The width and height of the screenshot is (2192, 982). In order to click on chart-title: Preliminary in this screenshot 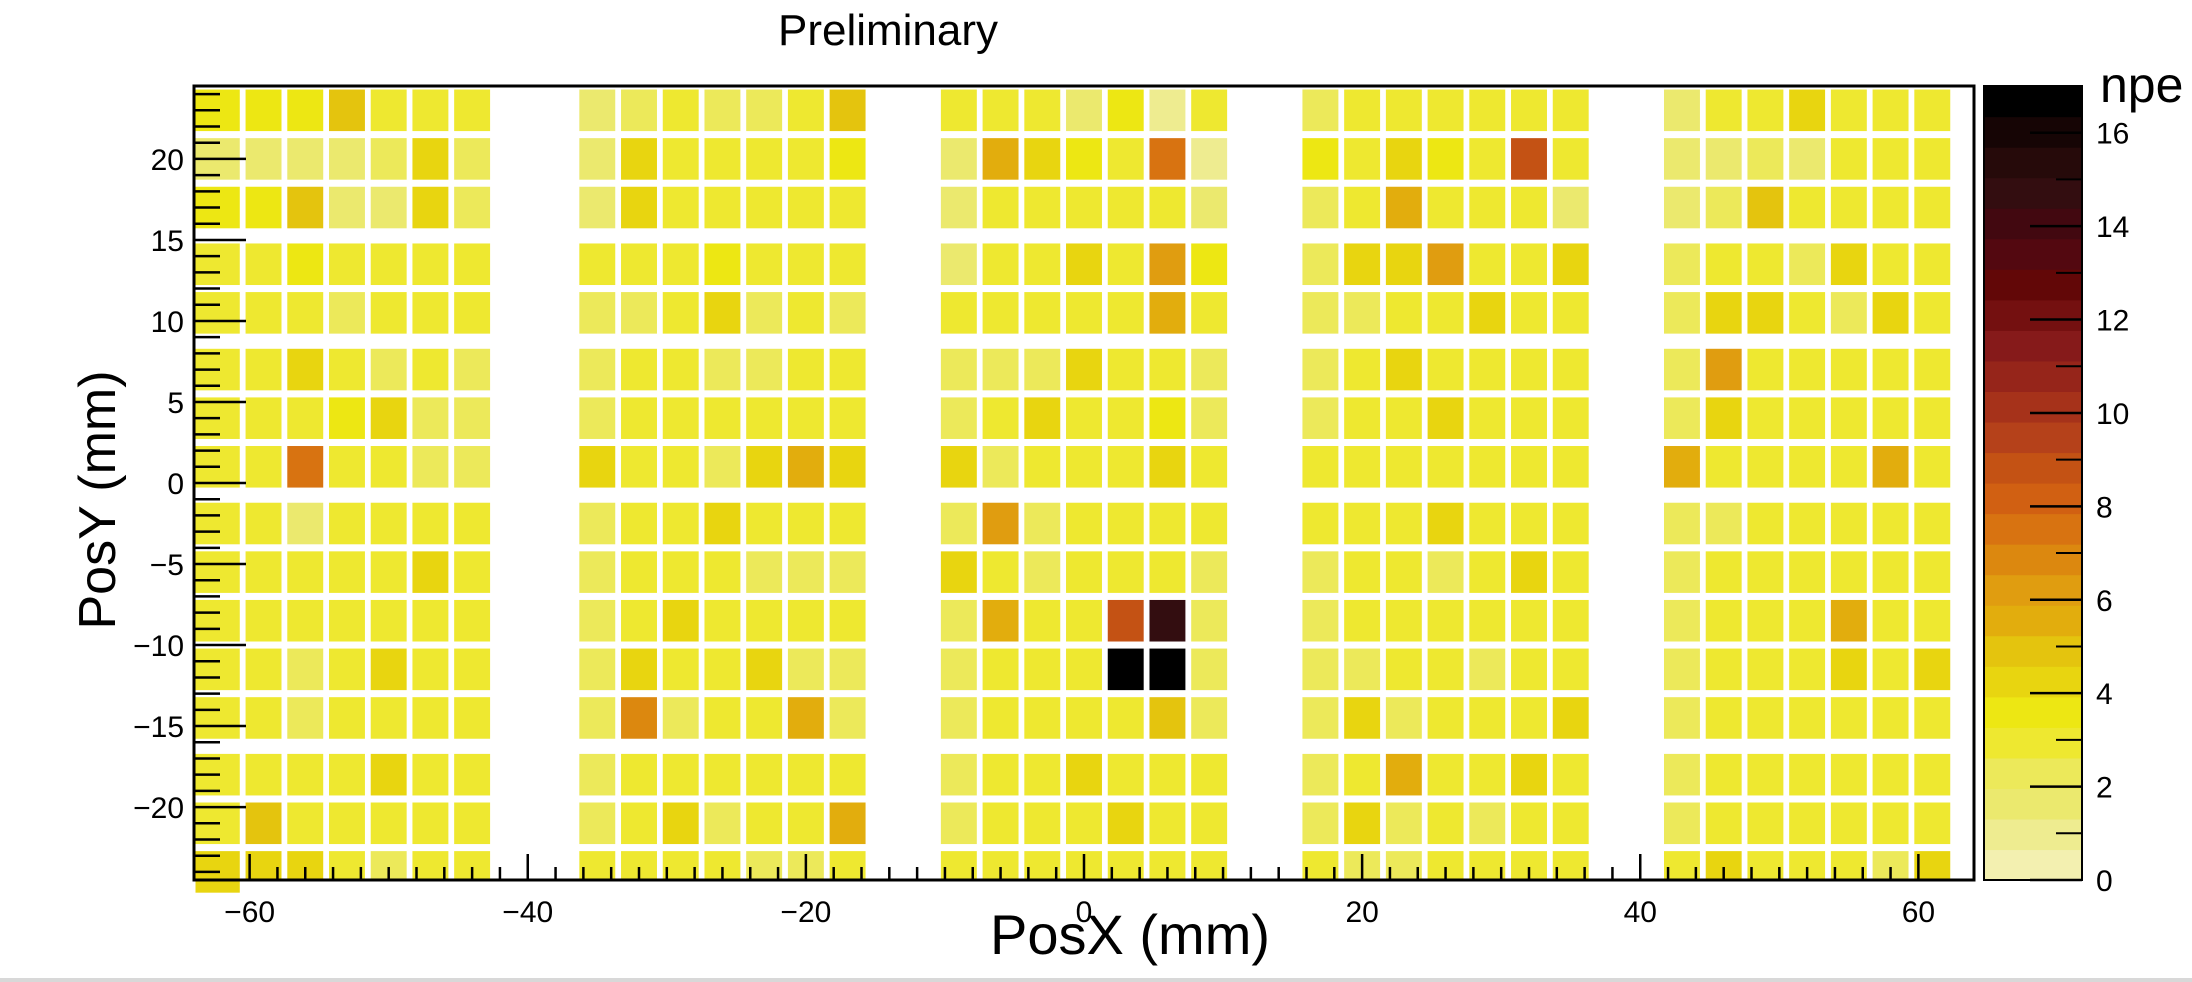, I will do `click(888, 30)`.